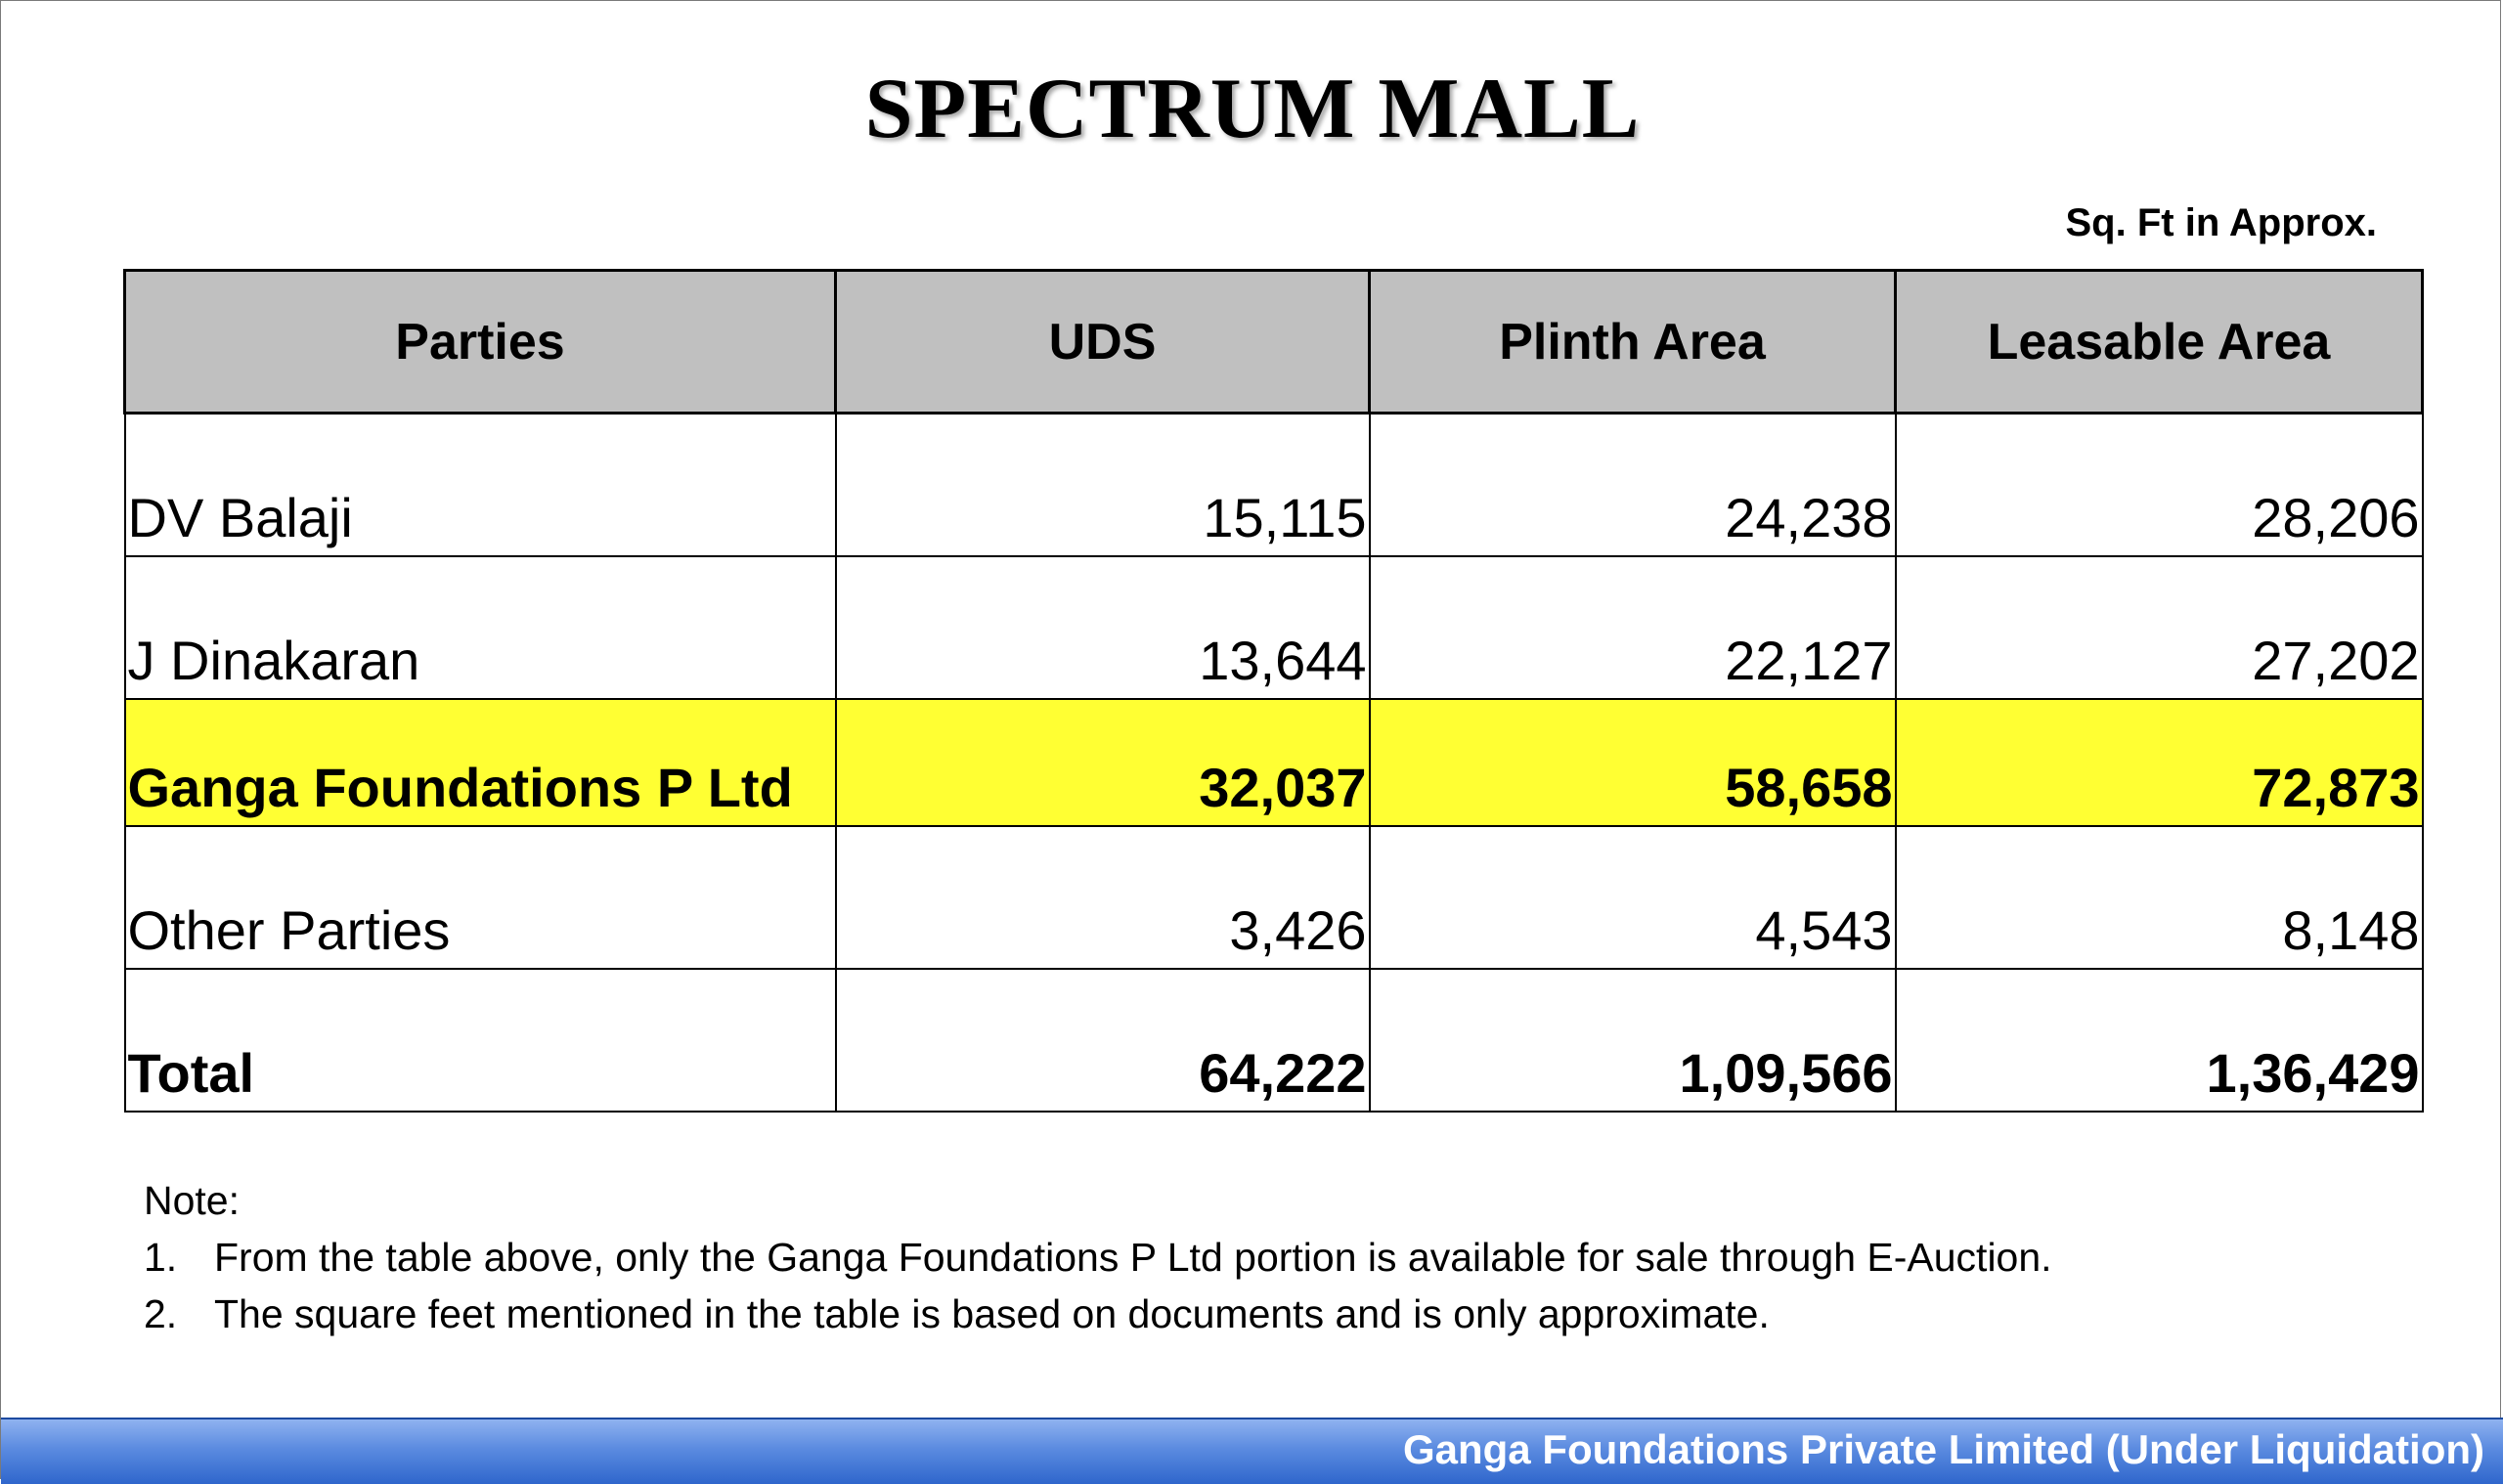 This screenshot has width=2503, height=1484. What do you see at coordinates (480, 897) in the screenshot?
I see `party-name: Other Parties` at bounding box center [480, 897].